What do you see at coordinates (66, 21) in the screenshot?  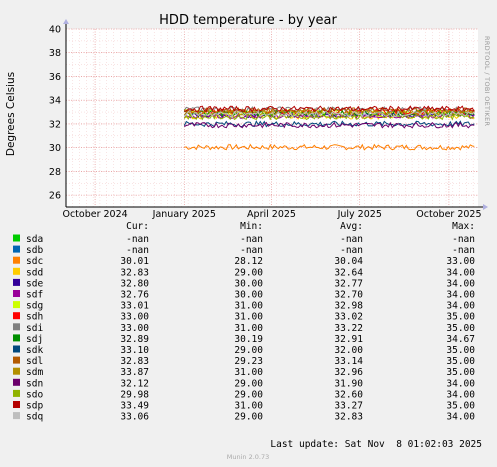 I see `y-axis-arrow` at bounding box center [66, 21].